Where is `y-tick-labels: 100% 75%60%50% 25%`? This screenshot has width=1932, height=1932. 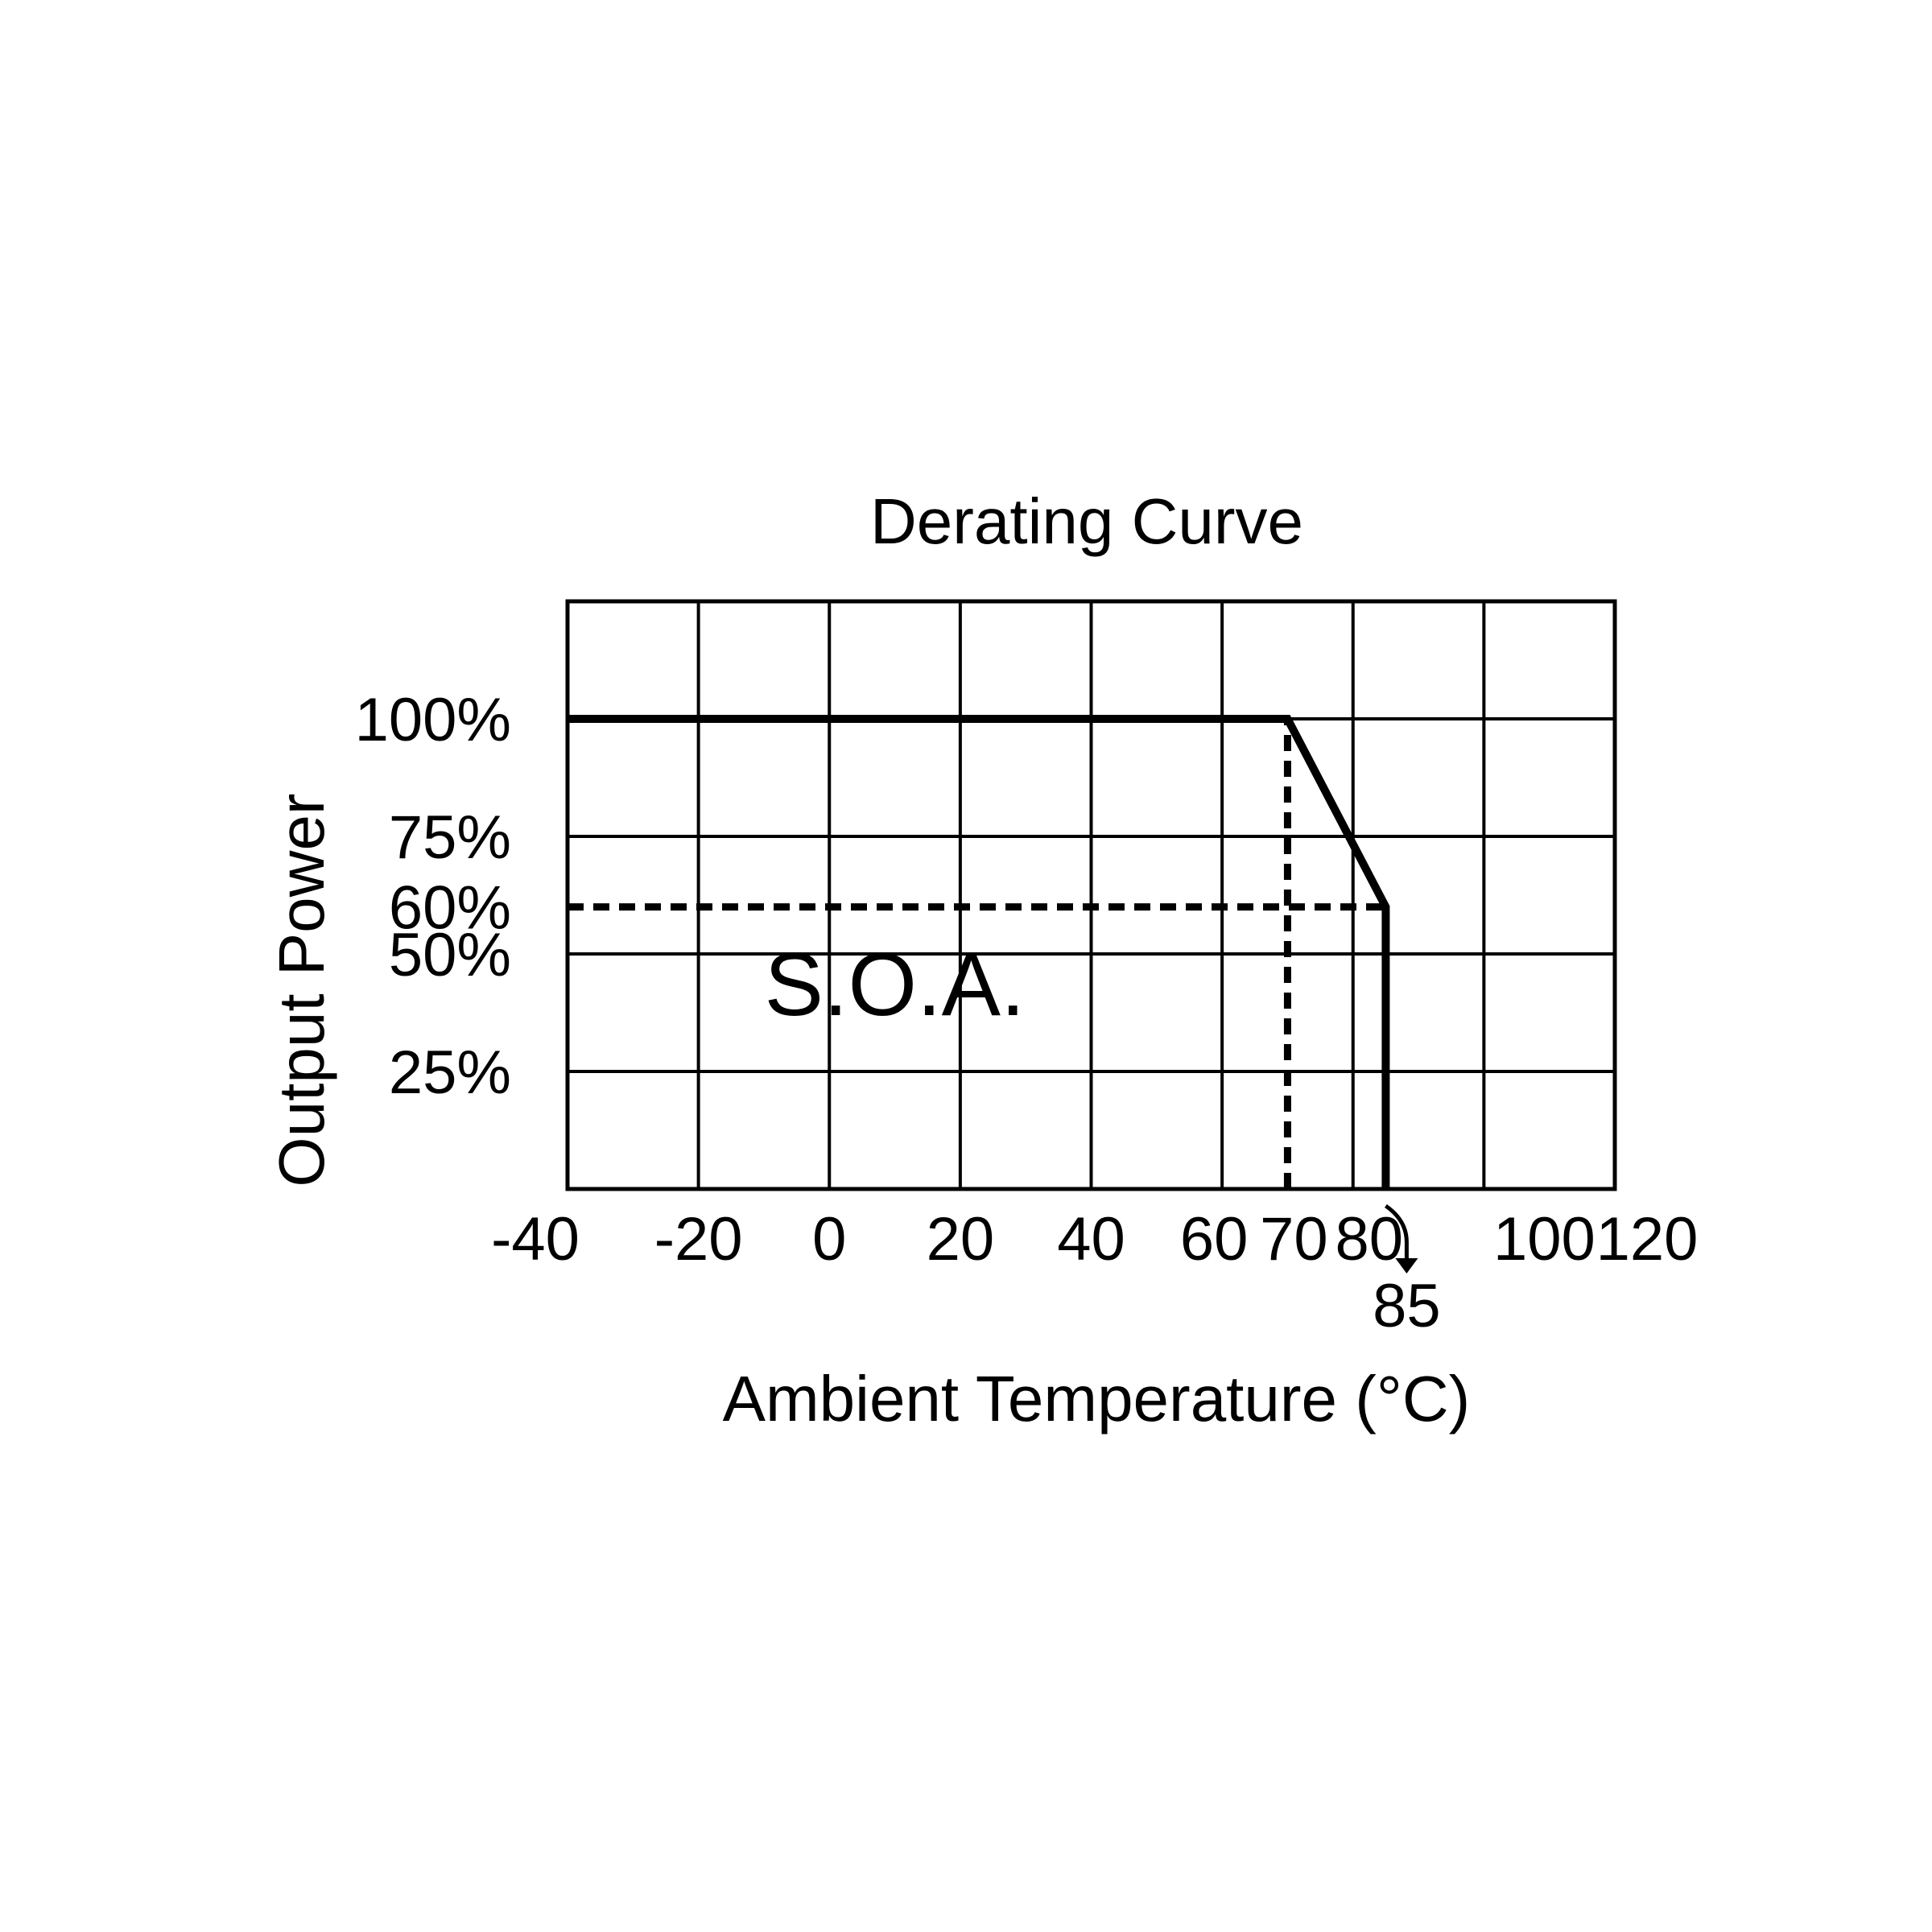 y-tick-labels: 100% 75%60%50% 25% is located at coordinates (433, 896).